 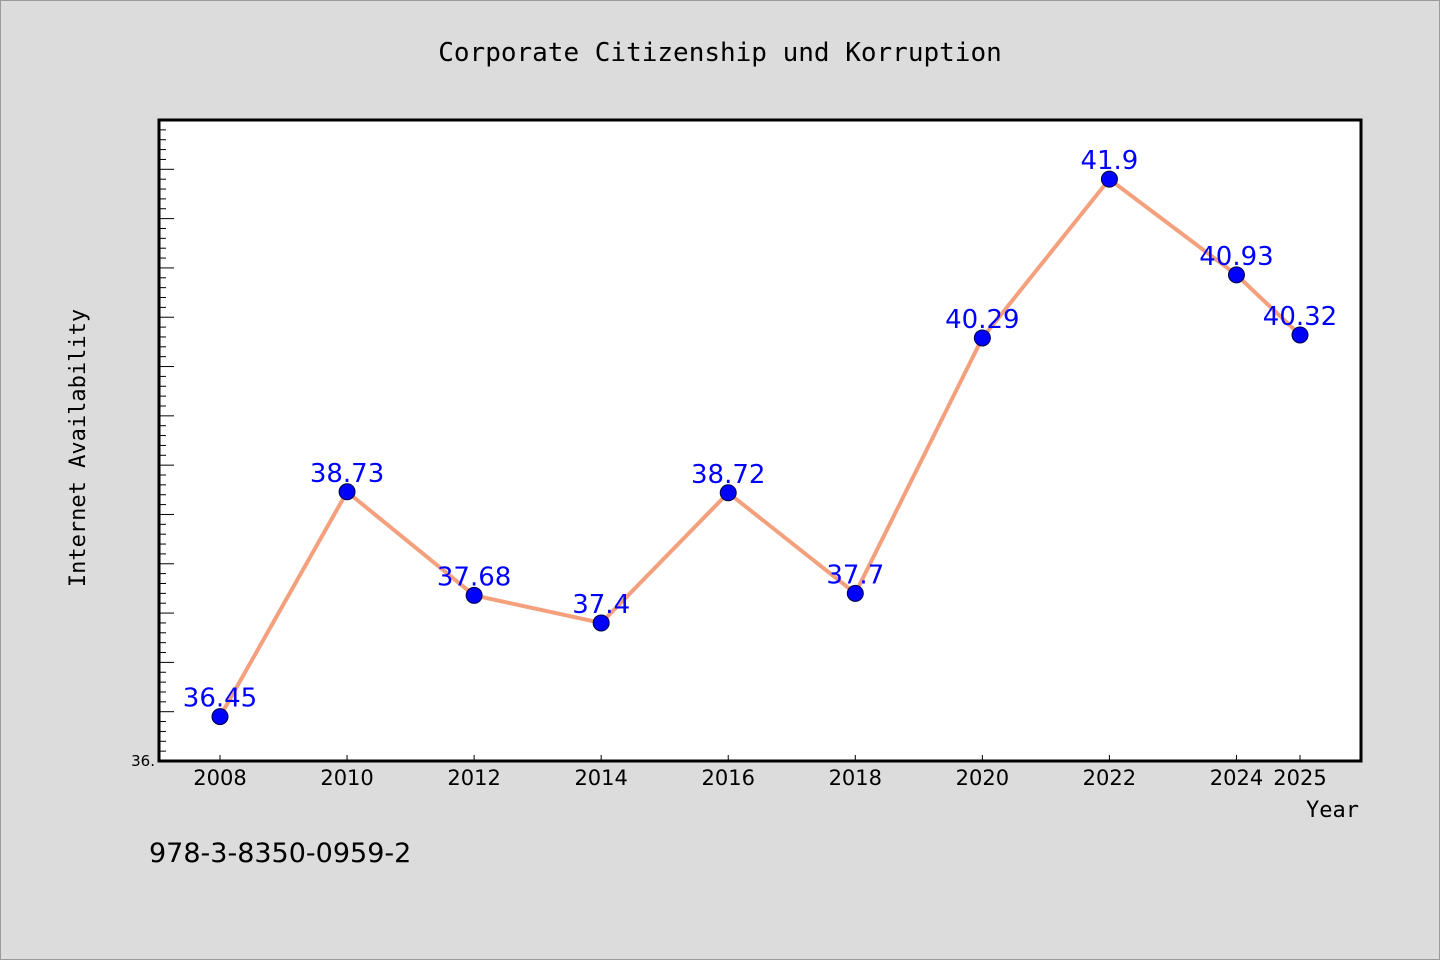 What do you see at coordinates (1236, 257) in the screenshot?
I see `data-label: 40.93` at bounding box center [1236, 257].